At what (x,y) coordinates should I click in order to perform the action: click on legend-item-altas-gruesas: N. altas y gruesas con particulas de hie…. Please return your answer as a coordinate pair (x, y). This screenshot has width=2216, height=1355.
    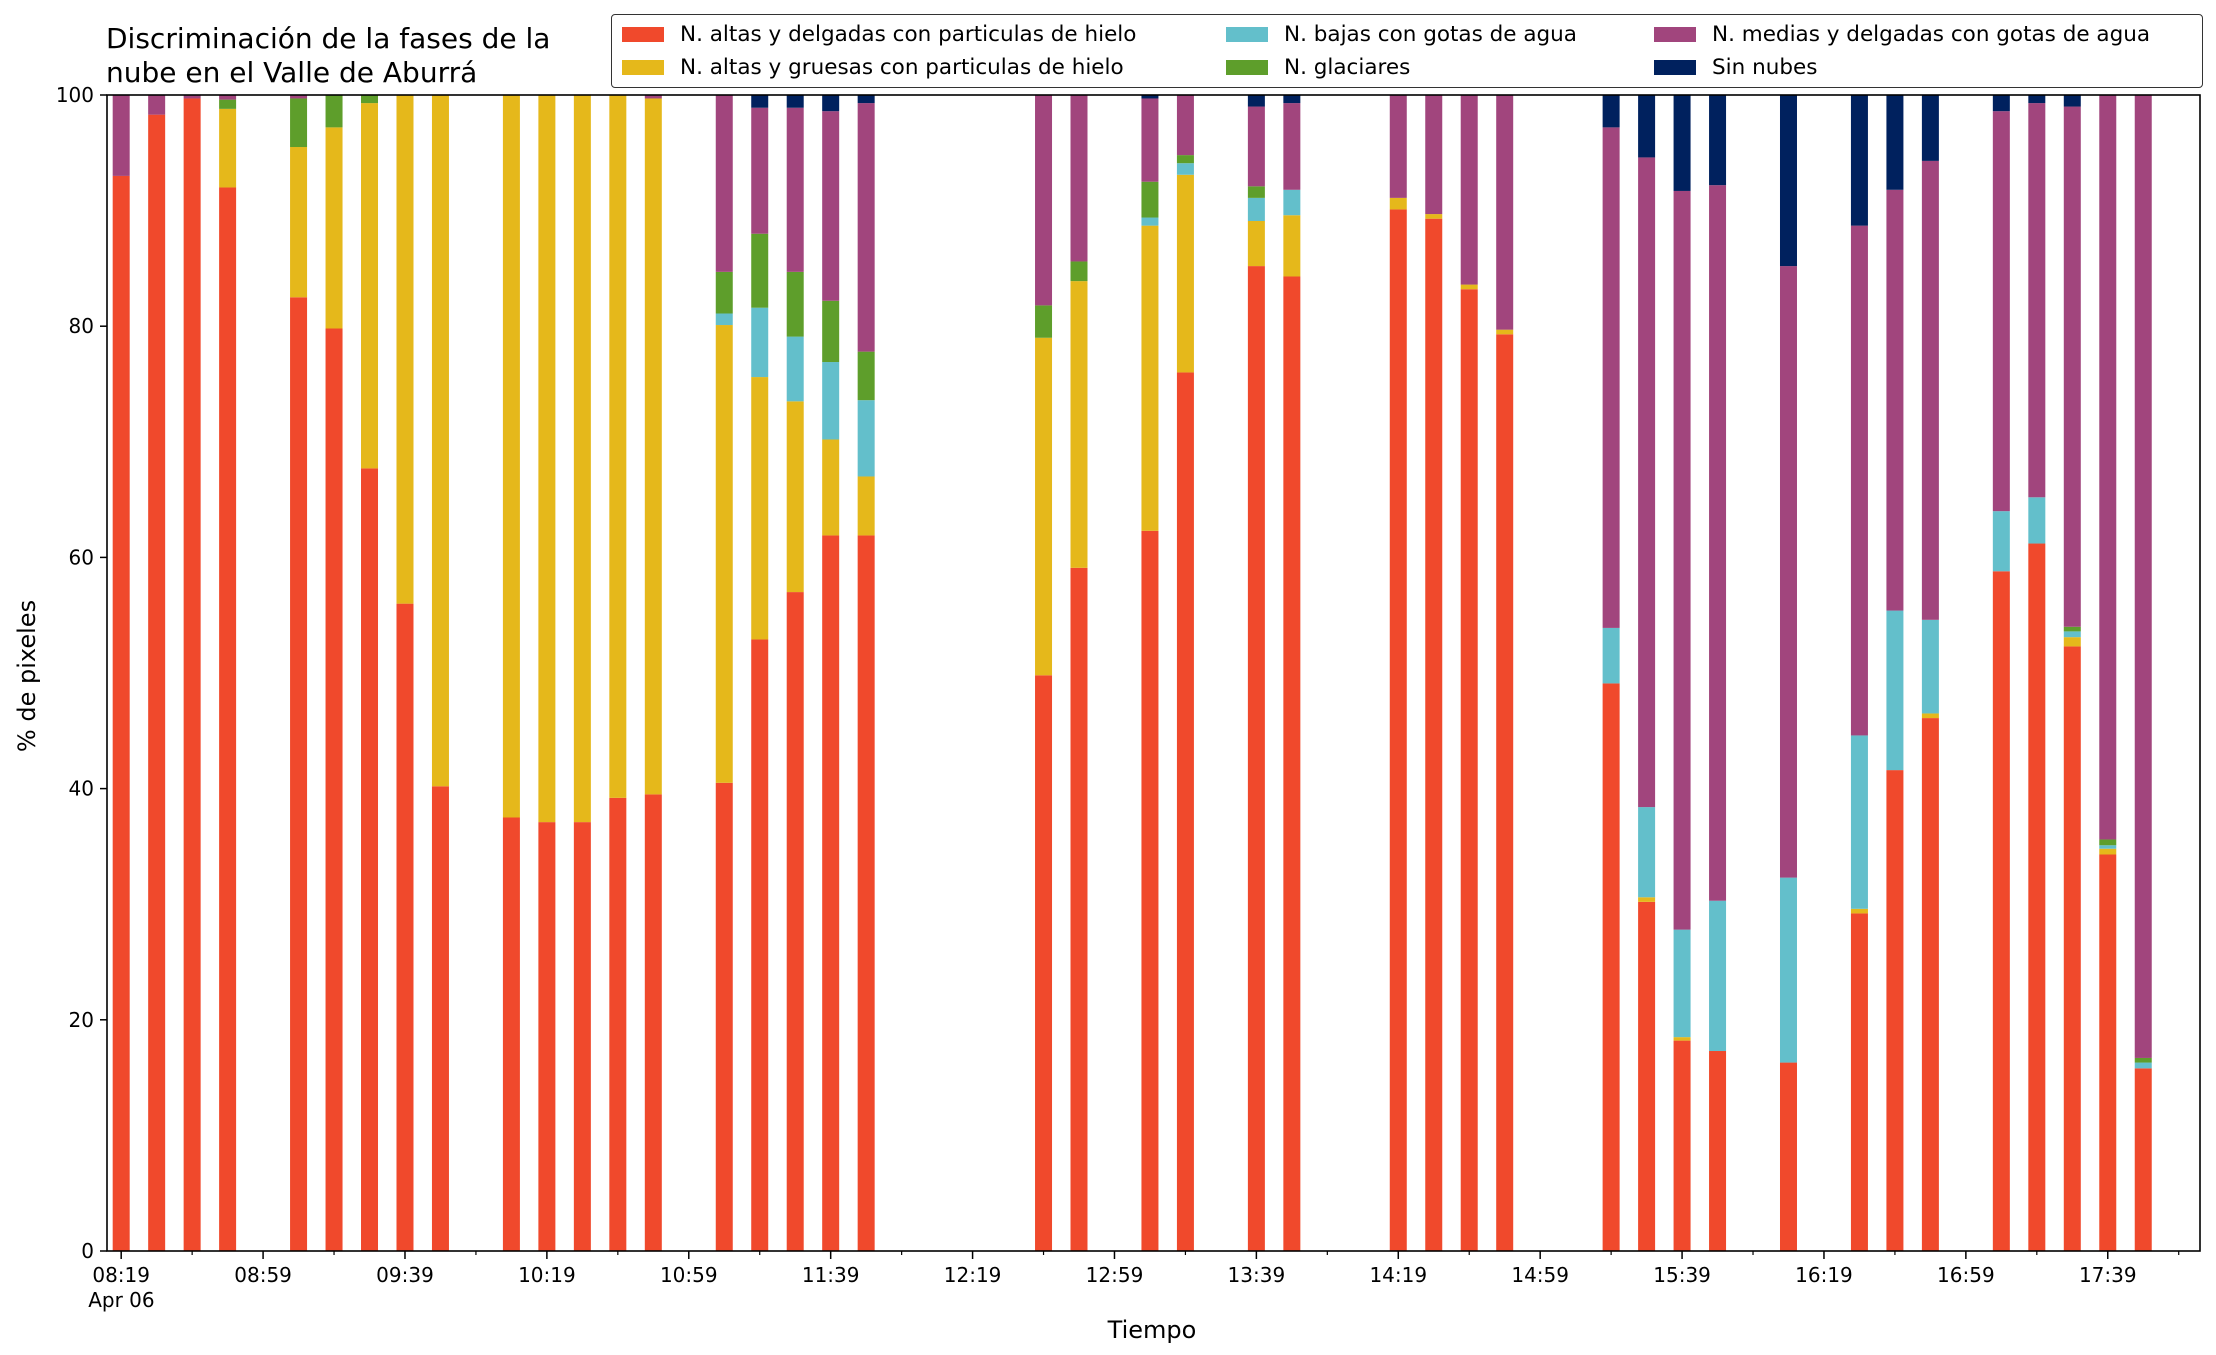
    Looking at the image, I should click on (873, 67).